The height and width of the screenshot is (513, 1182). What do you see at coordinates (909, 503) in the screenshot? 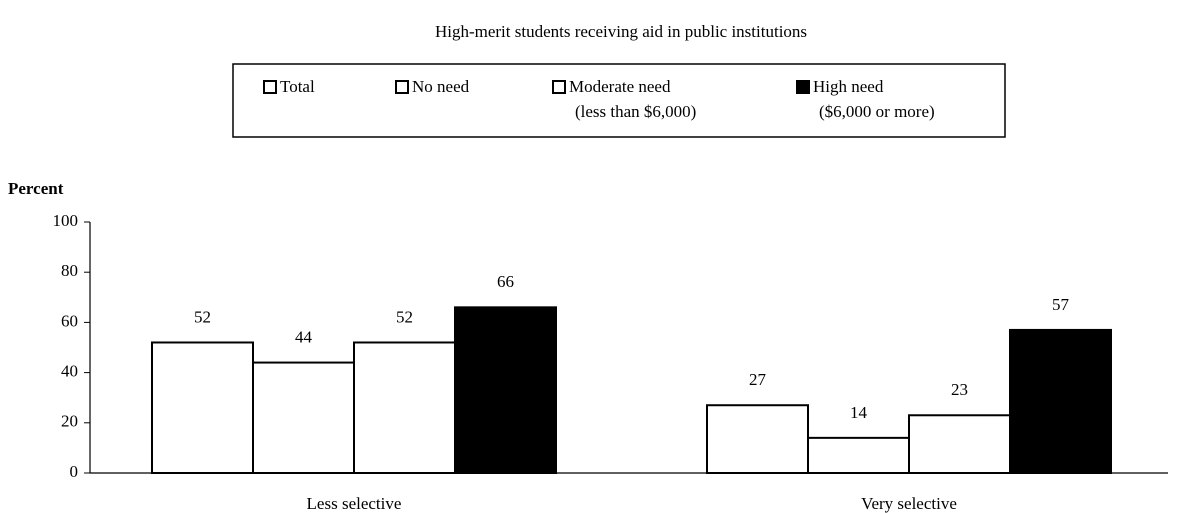
I see `x-tick-label: Very selective` at bounding box center [909, 503].